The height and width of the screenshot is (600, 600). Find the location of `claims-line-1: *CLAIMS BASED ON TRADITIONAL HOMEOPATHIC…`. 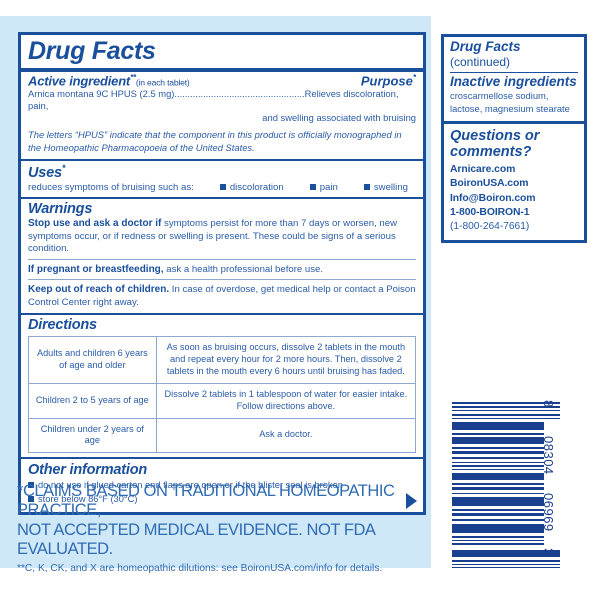

claims-line-1: *CLAIMS BASED ON TRADITIONAL HOMEOPATHIC… is located at coordinates (206, 501).